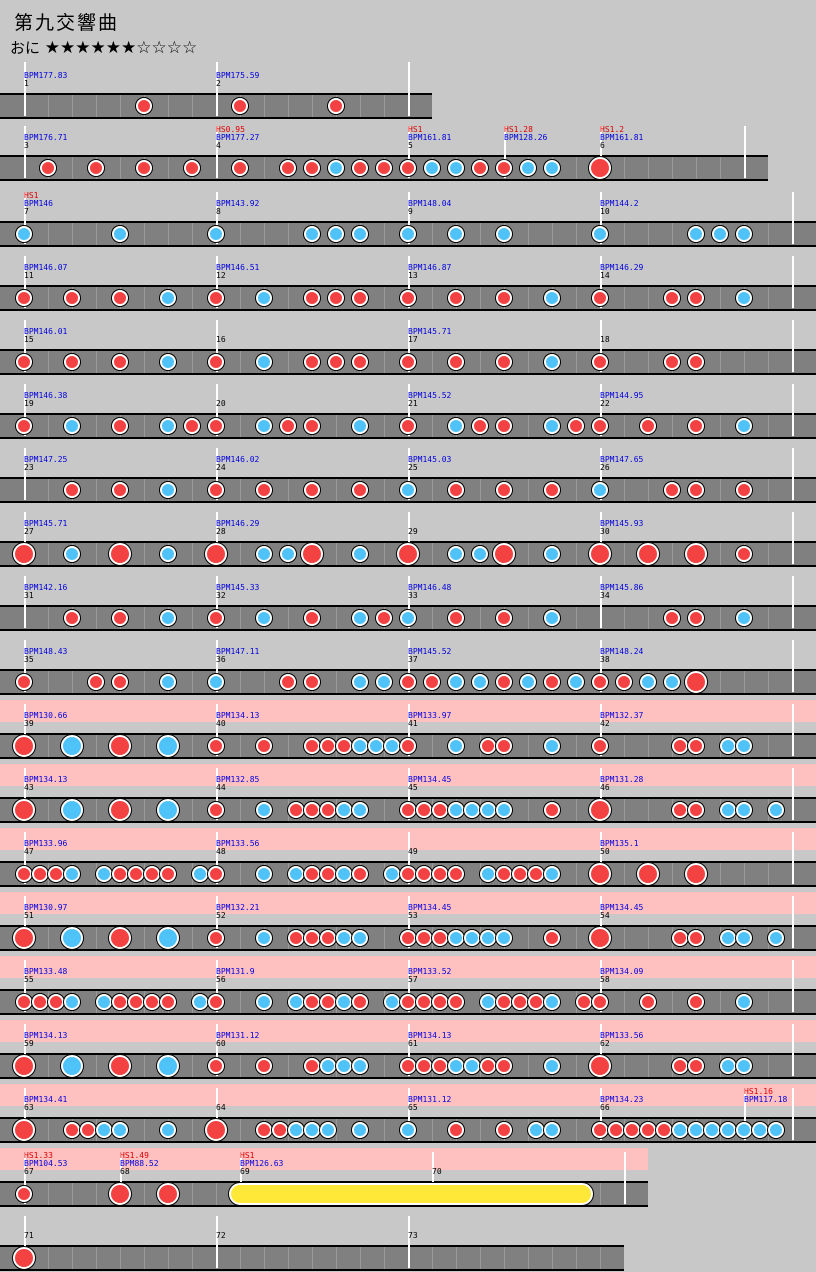  Describe the element at coordinates (38, 1155) in the screenshot. I see `hs-label: HS1.33` at that location.